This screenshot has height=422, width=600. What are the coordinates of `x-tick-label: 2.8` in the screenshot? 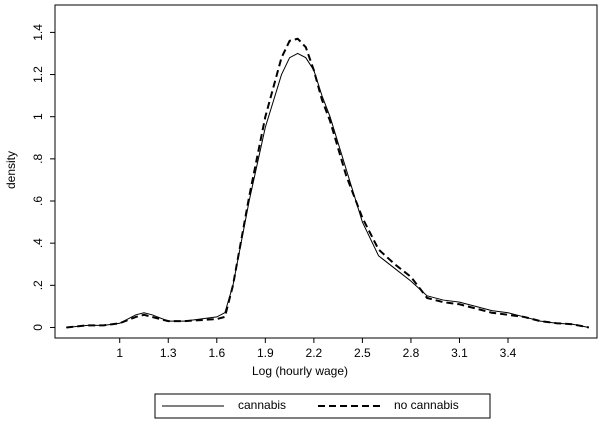 It's located at (411, 353).